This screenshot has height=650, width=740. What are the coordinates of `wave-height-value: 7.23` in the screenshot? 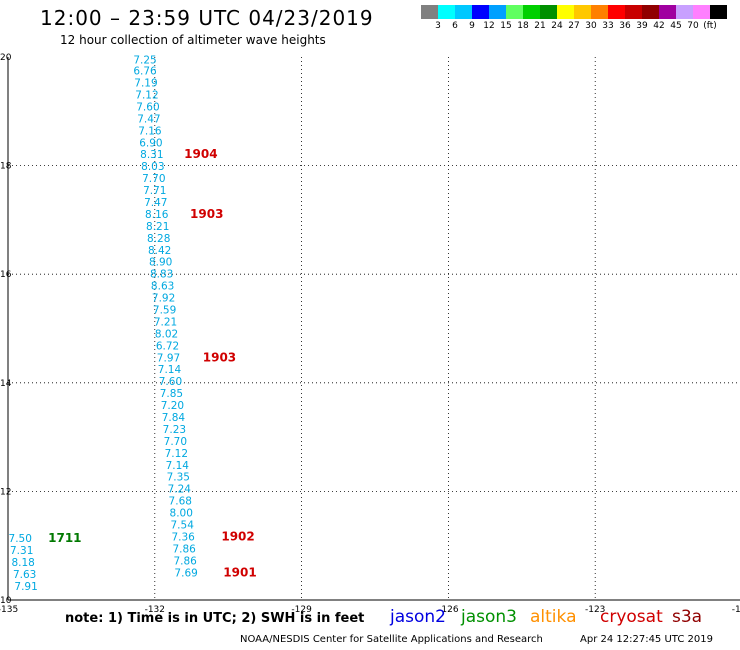 It's located at (174, 430).